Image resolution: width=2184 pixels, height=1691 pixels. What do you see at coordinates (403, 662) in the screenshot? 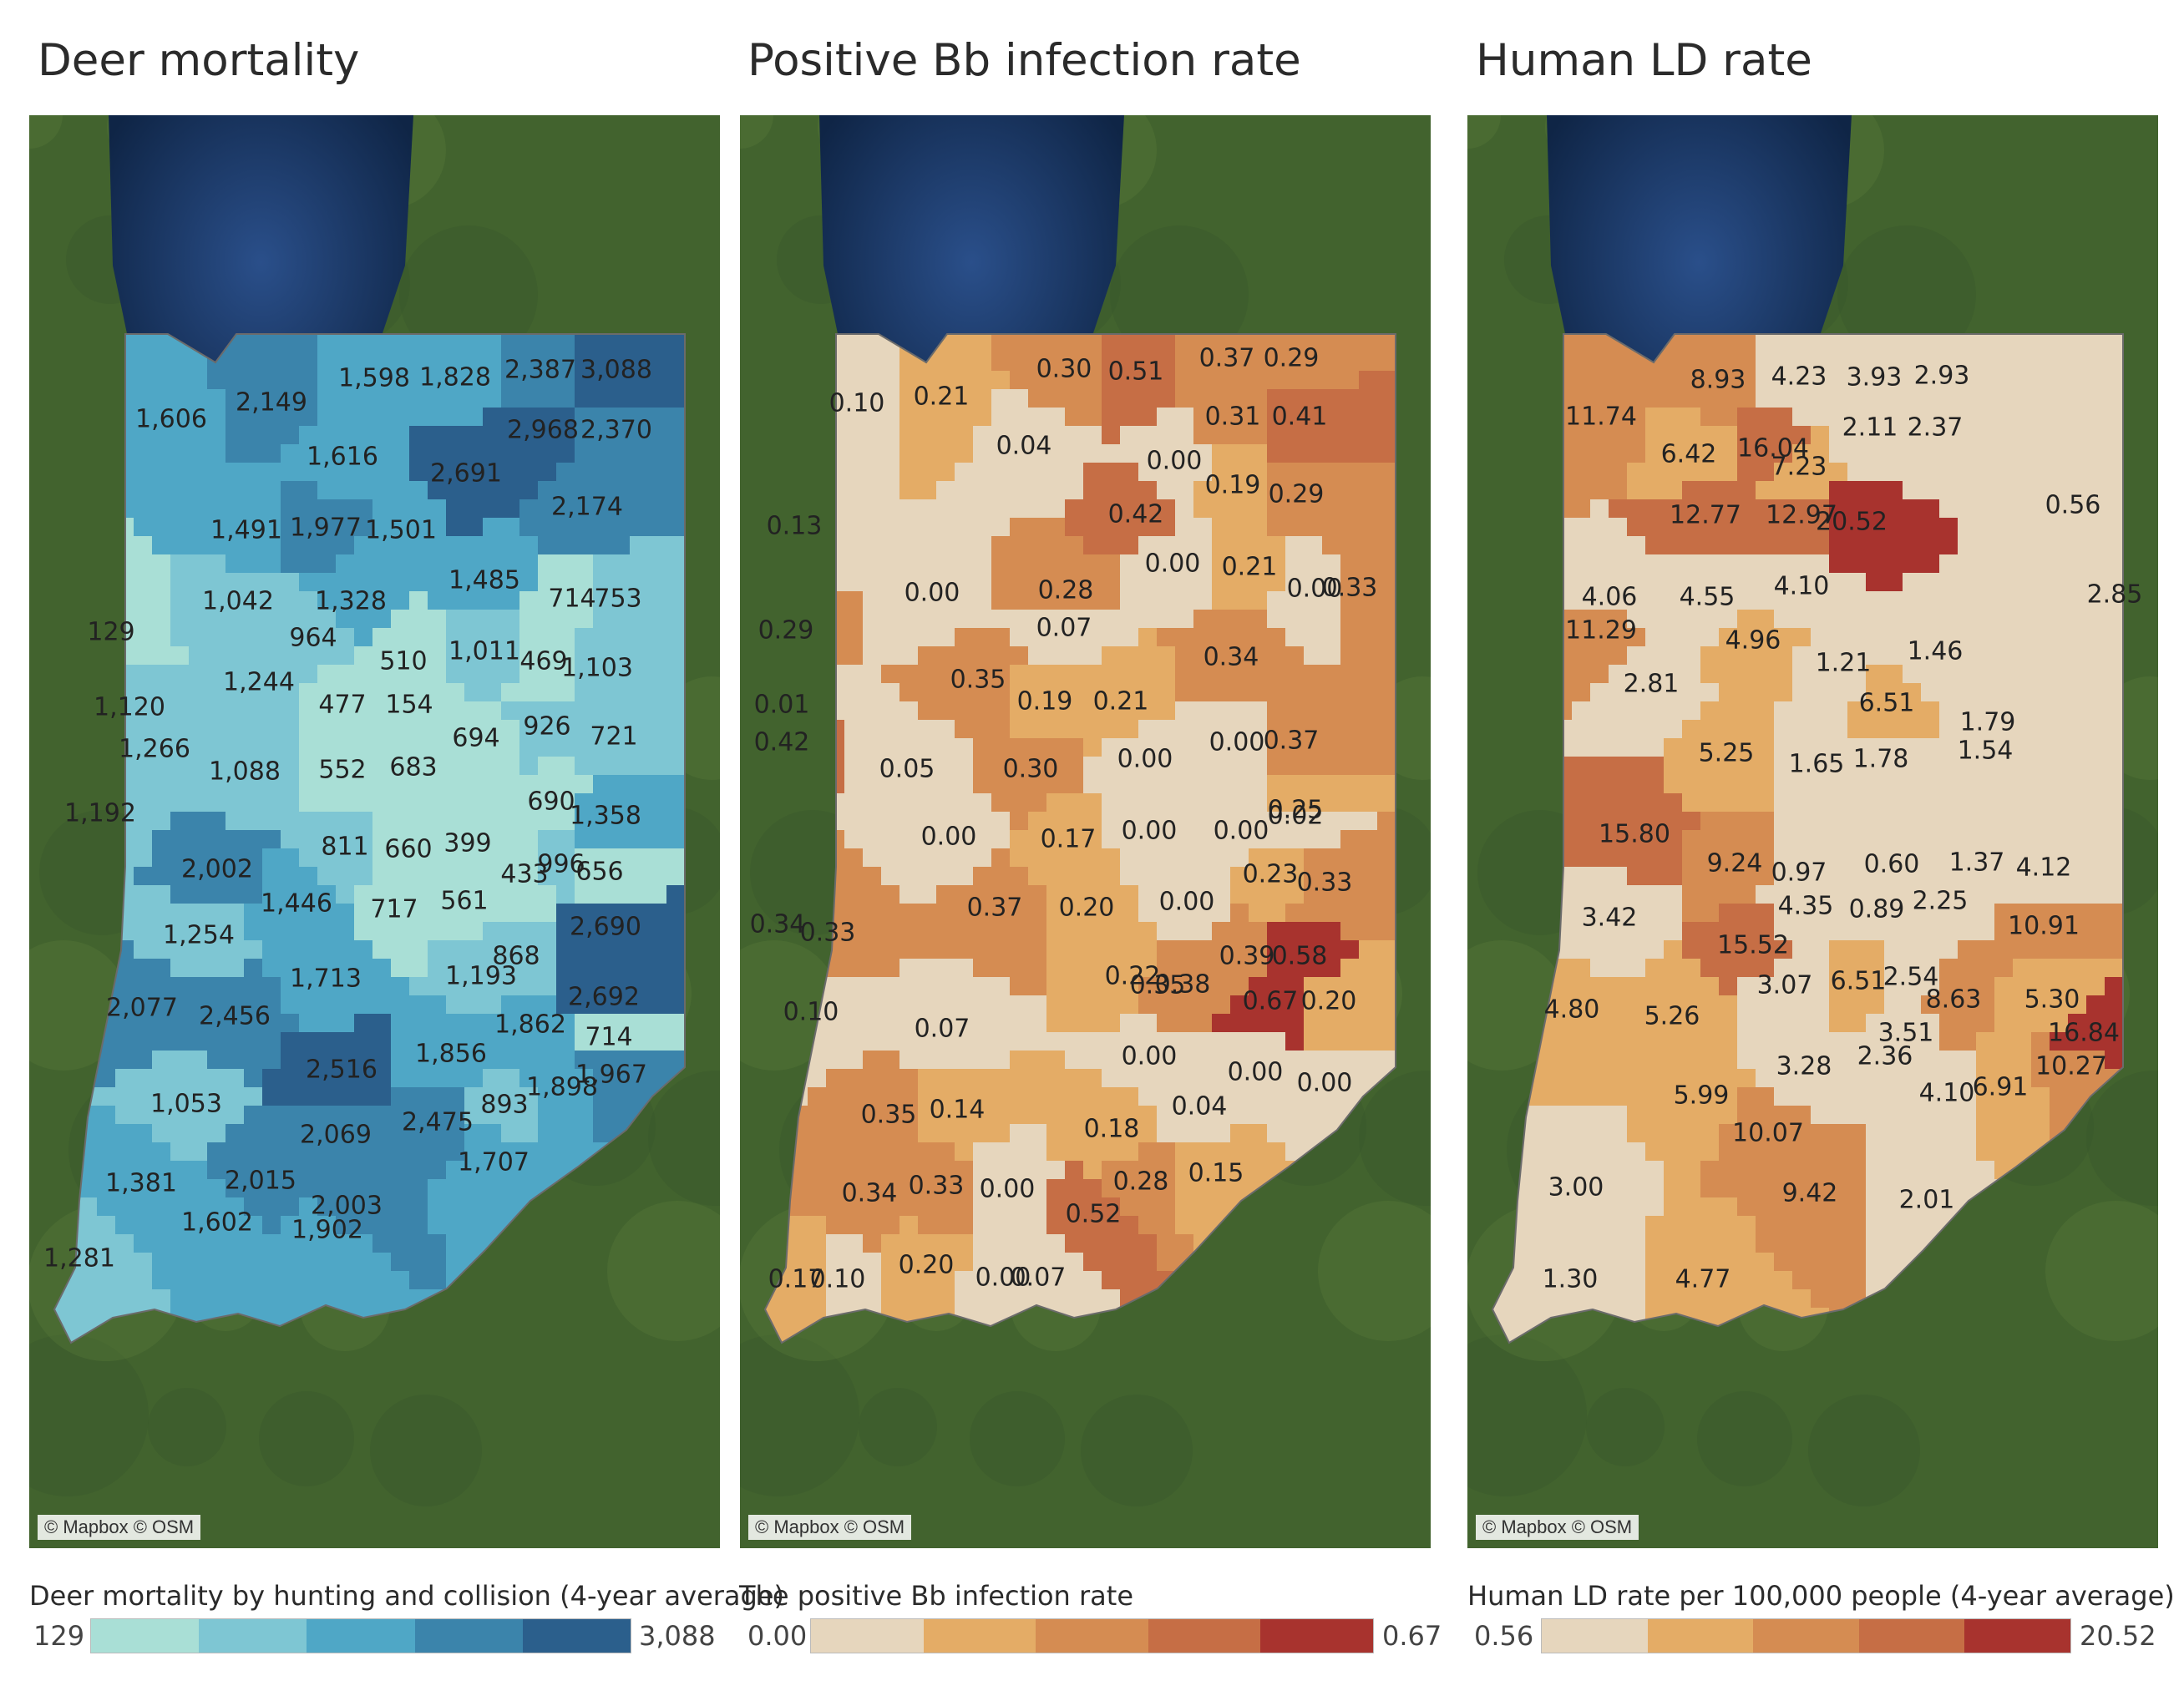
I see `county-value-label: 510` at bounding box center [403, 662].